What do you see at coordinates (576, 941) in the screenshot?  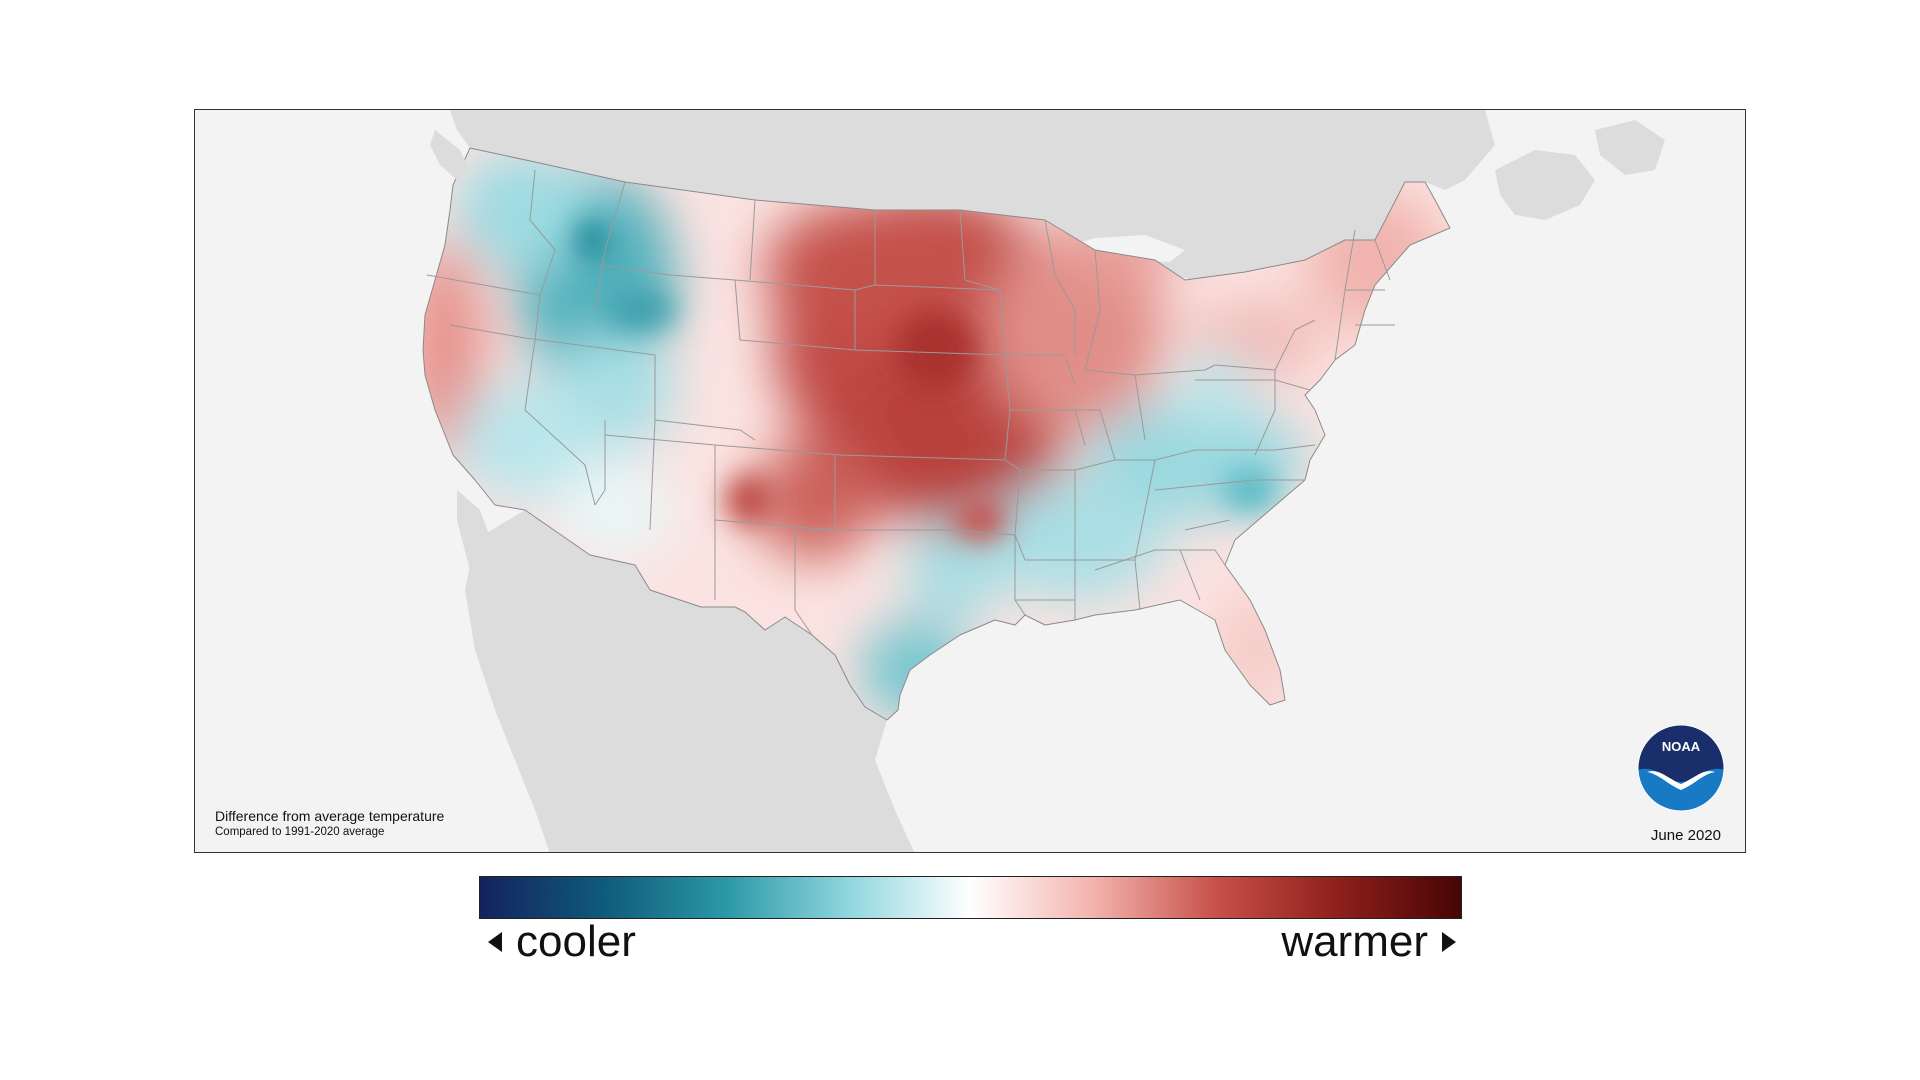 I see `legend-cooler-label: cooler` at bounding box center [576, 941].